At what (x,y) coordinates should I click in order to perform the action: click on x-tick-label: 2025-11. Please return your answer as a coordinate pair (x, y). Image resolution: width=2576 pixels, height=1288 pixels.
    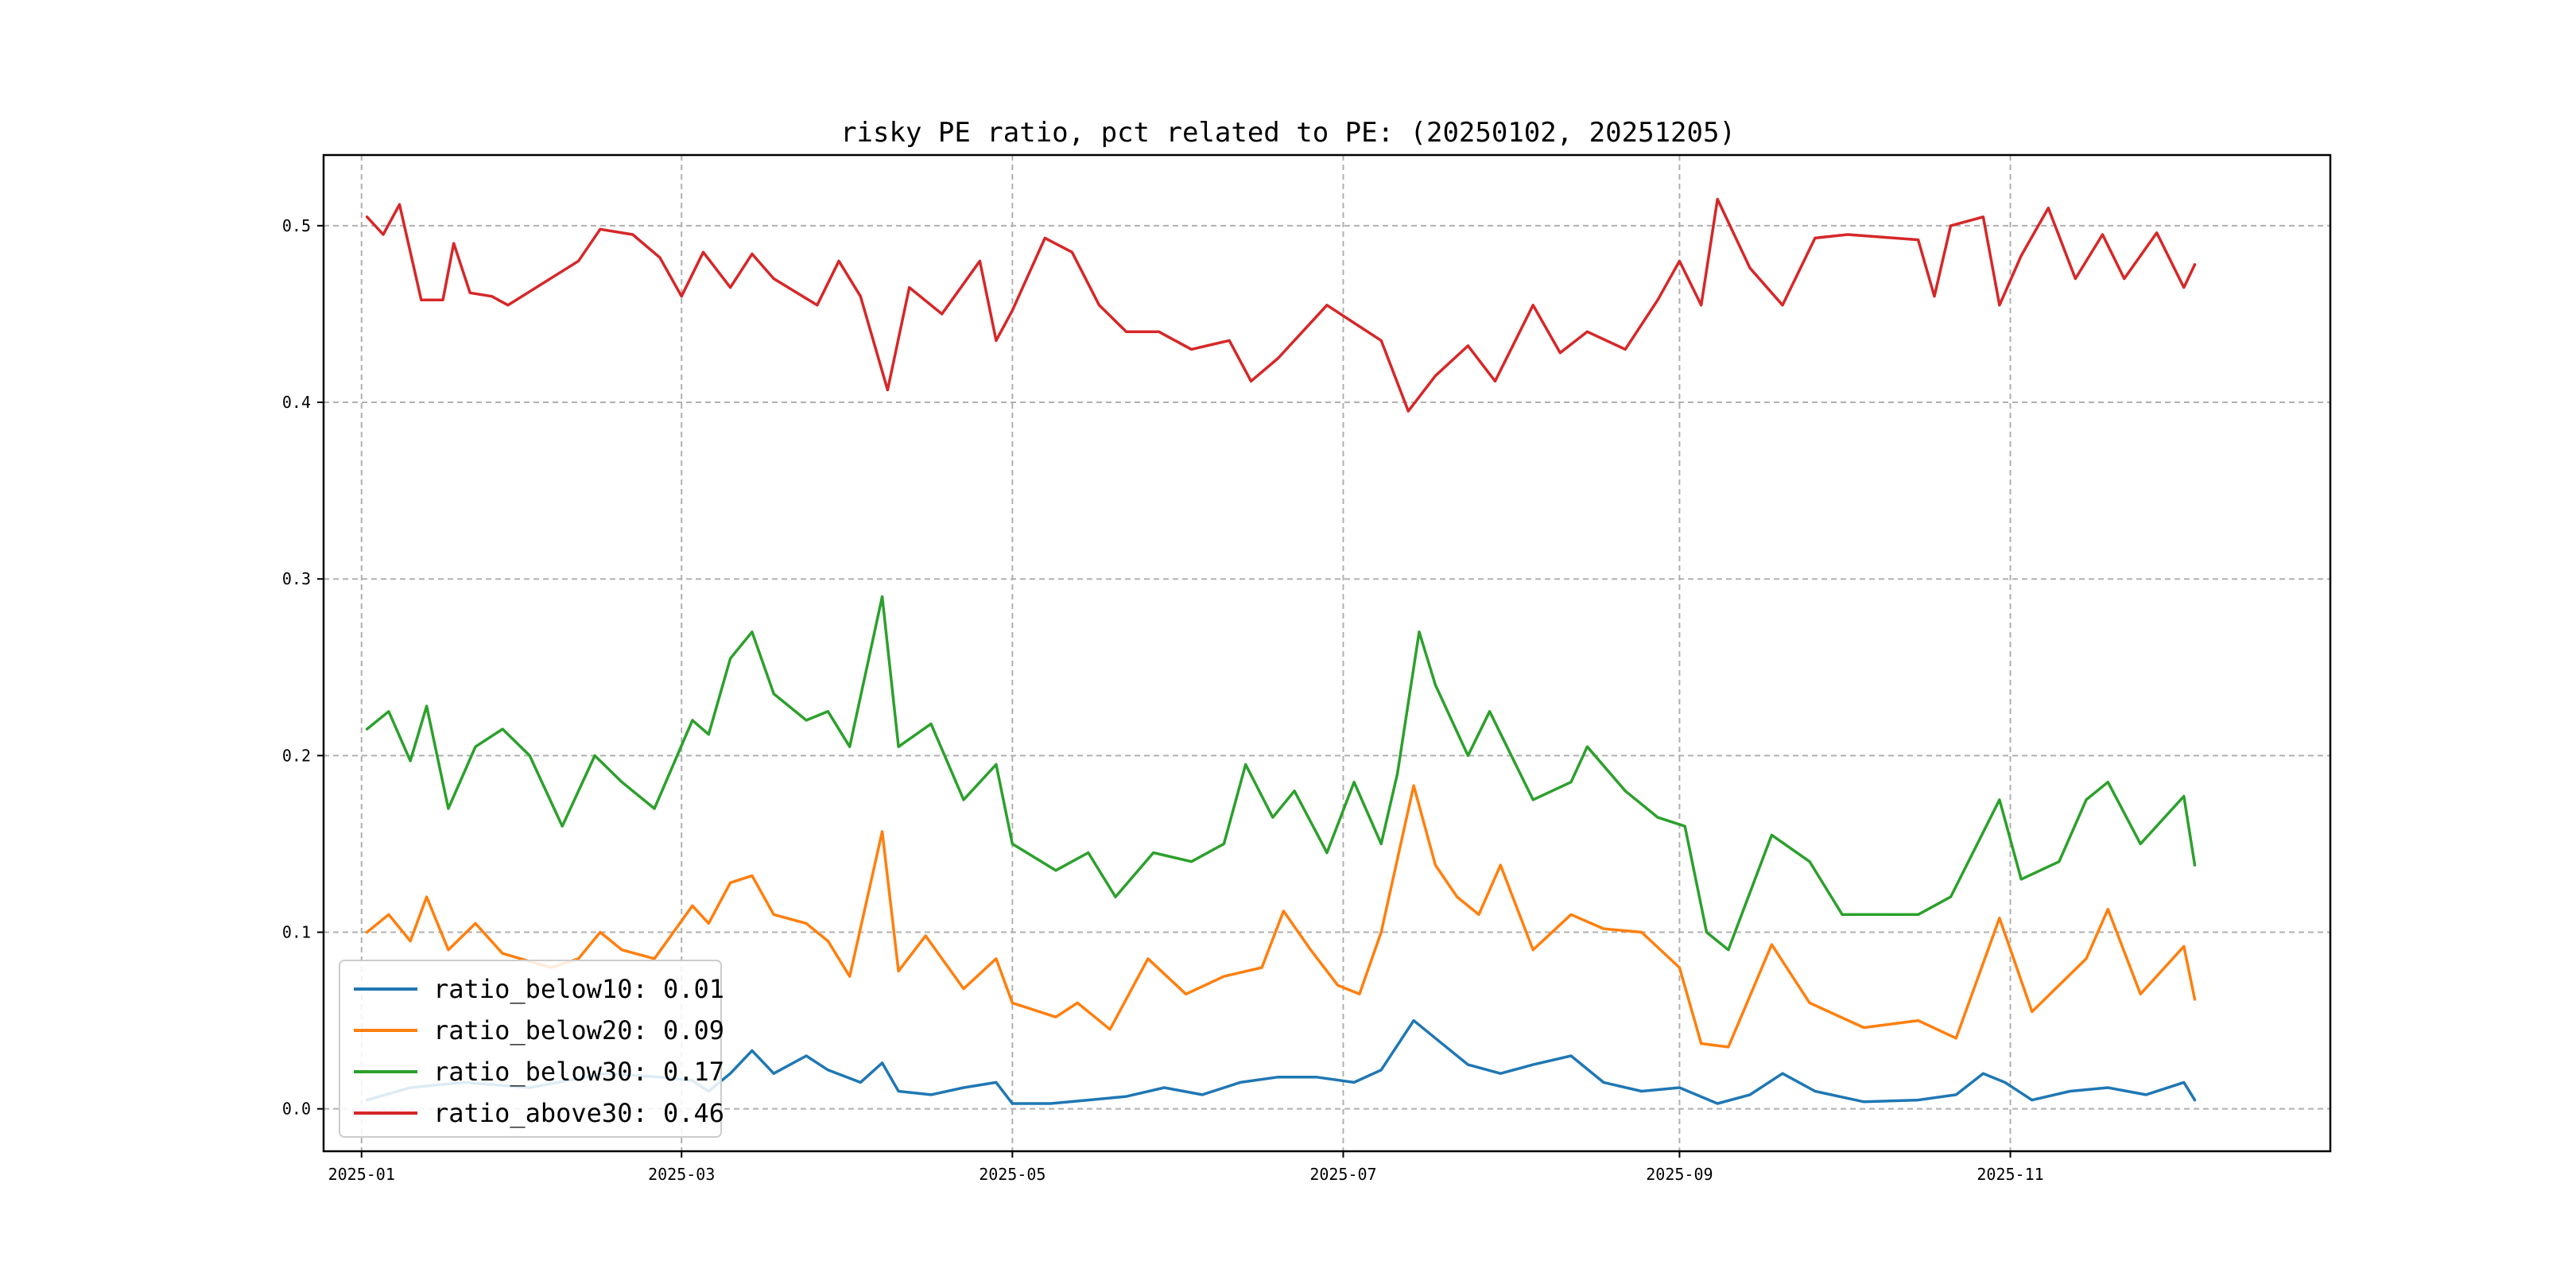
    Looking at the image, I should click on (2010, 1174).